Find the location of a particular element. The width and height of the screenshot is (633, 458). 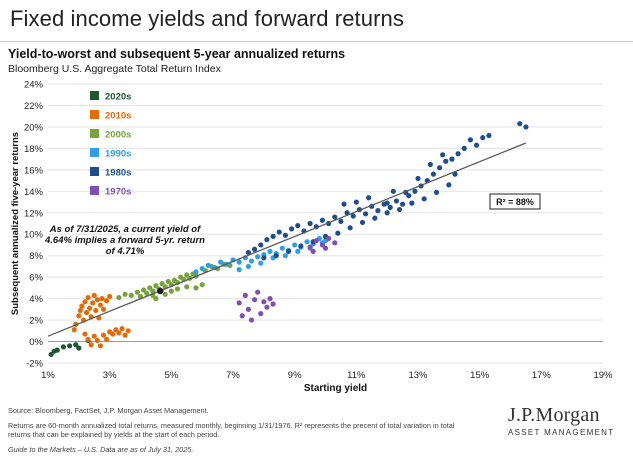

legend-label: 1990s is located at coordinates (118, 154).